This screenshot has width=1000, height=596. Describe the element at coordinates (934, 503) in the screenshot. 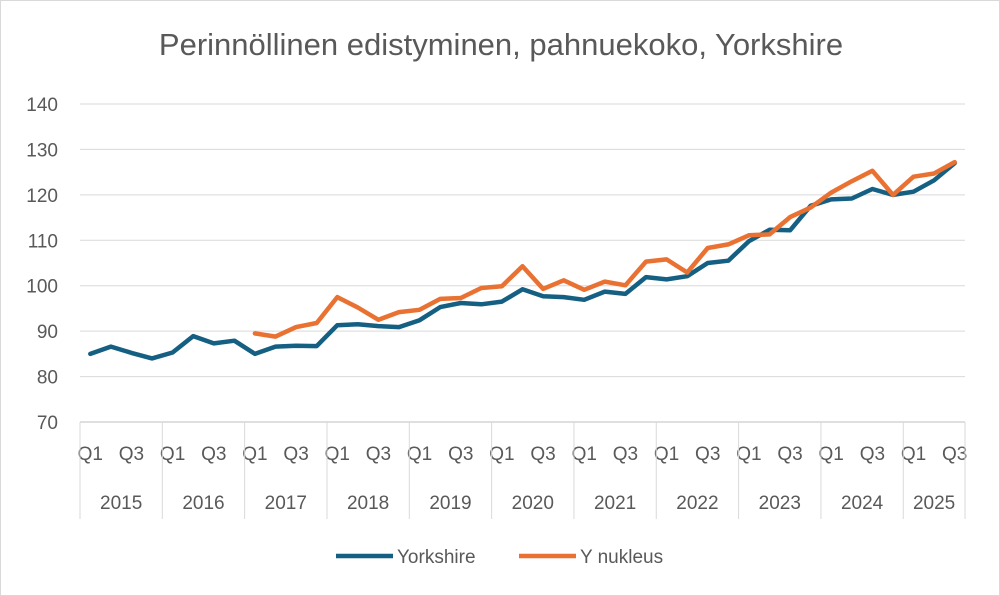

I see `x-year-label: 2025` at that location.